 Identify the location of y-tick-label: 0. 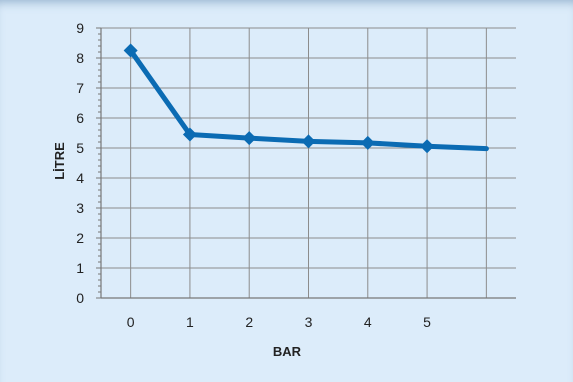
(80, 298).